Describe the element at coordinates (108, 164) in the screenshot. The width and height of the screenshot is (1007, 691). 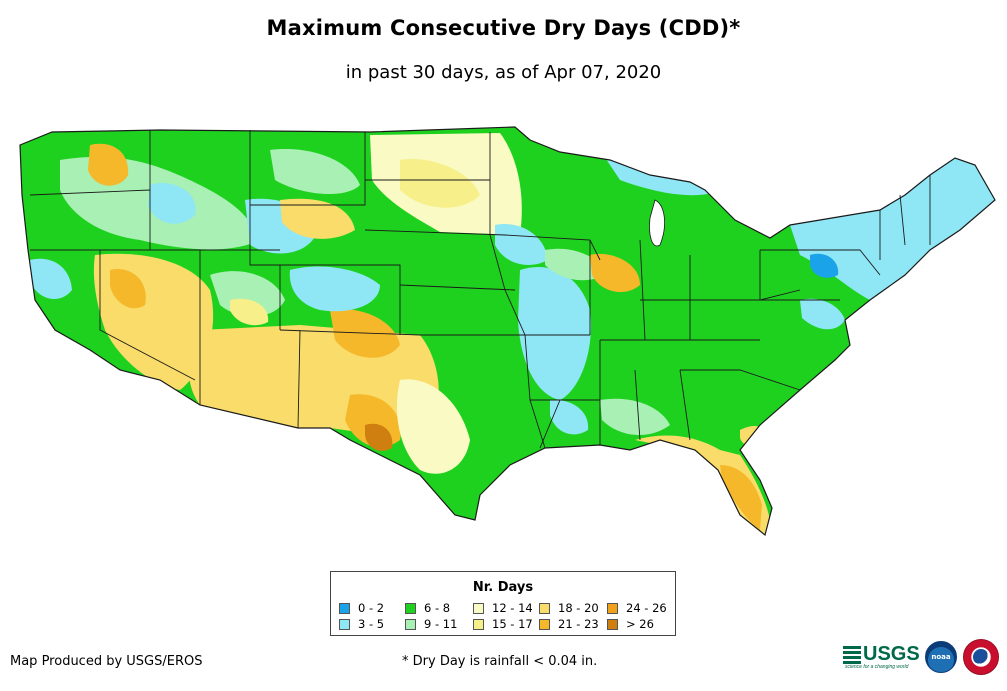
I see `region-nw-orange` at that location.